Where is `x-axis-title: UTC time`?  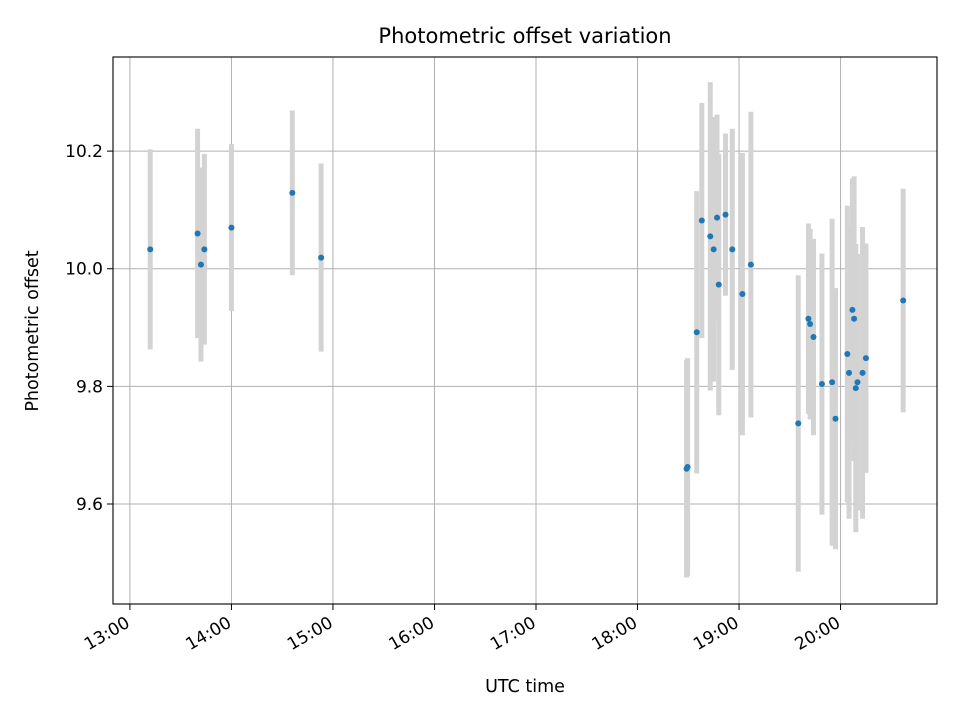 x-axis-title: UTC time is located at coordinates (525, 687).